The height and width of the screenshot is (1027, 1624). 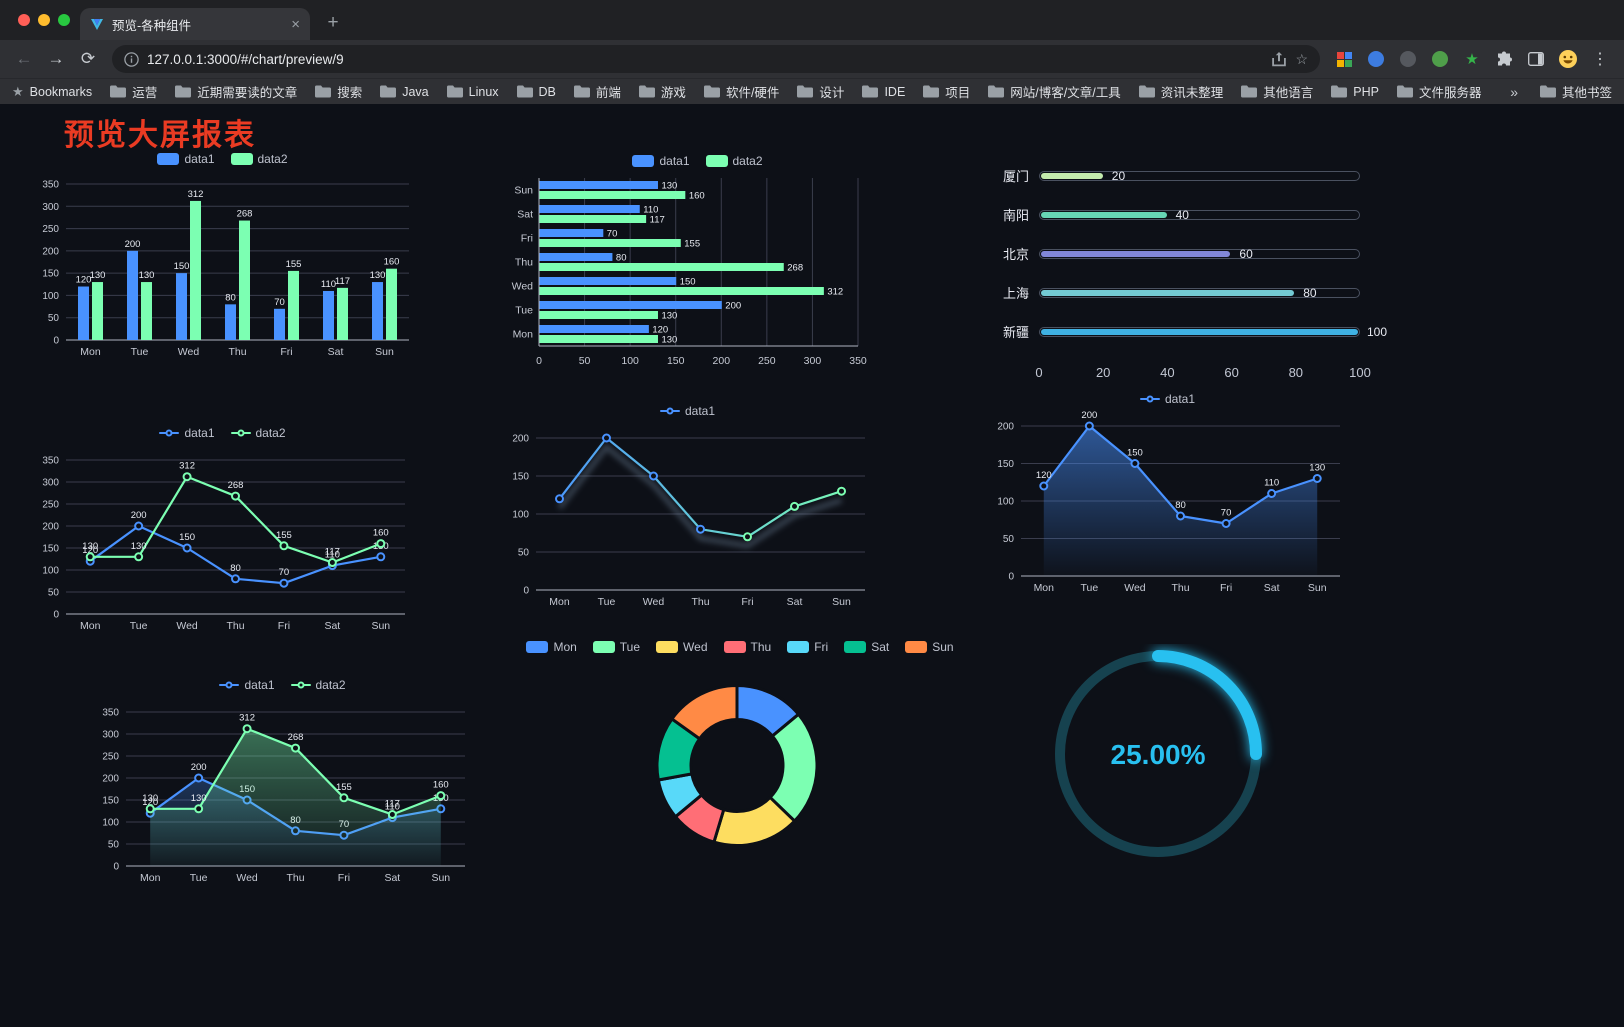 What do you see at coordinates (1575, 91) in the screenshot?
I see `other-bookmarks-folder: 其他书签` at bounding box center [1575, 91].